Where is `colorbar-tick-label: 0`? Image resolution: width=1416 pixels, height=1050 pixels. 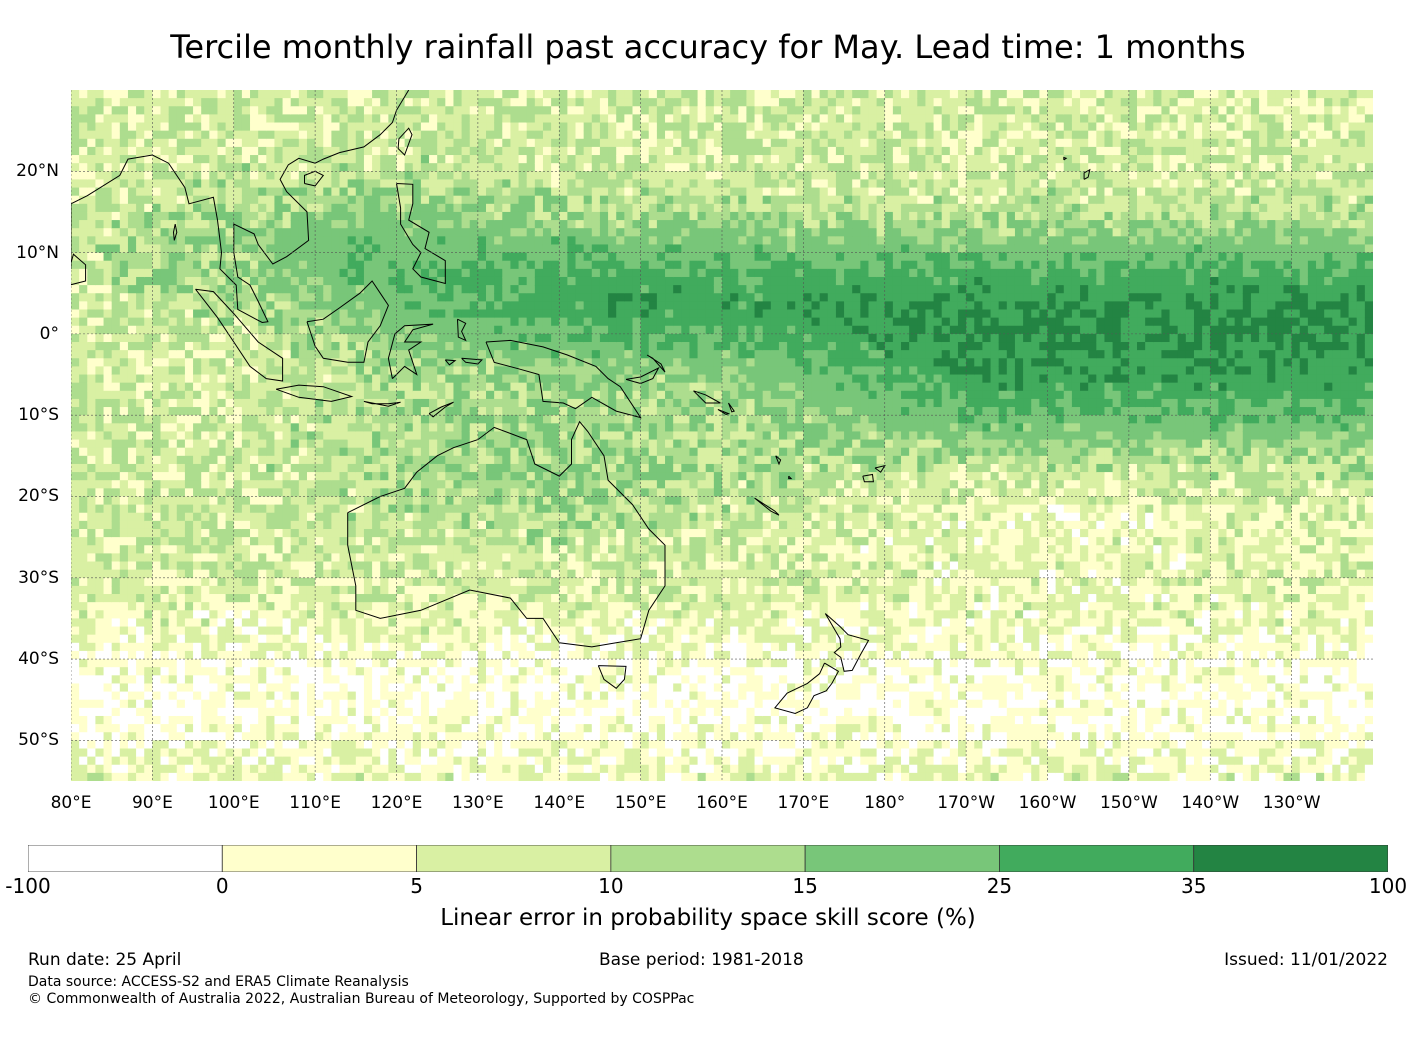
colorbar-tick-label: 0 is located at coordinates (222, 886).